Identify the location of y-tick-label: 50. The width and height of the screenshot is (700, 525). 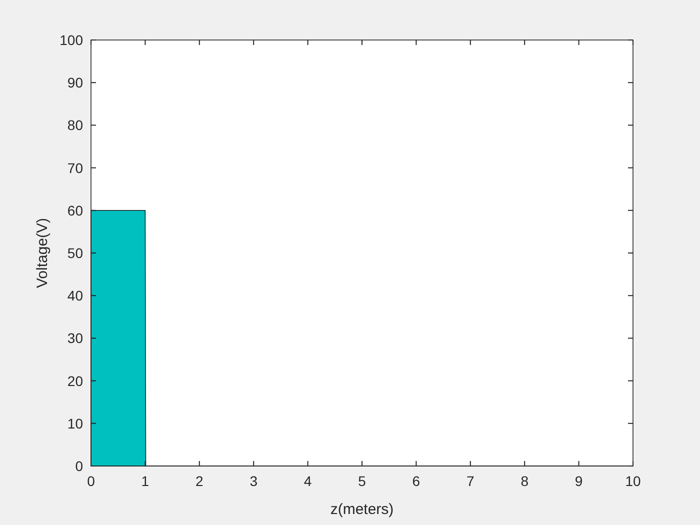
(75, 253).